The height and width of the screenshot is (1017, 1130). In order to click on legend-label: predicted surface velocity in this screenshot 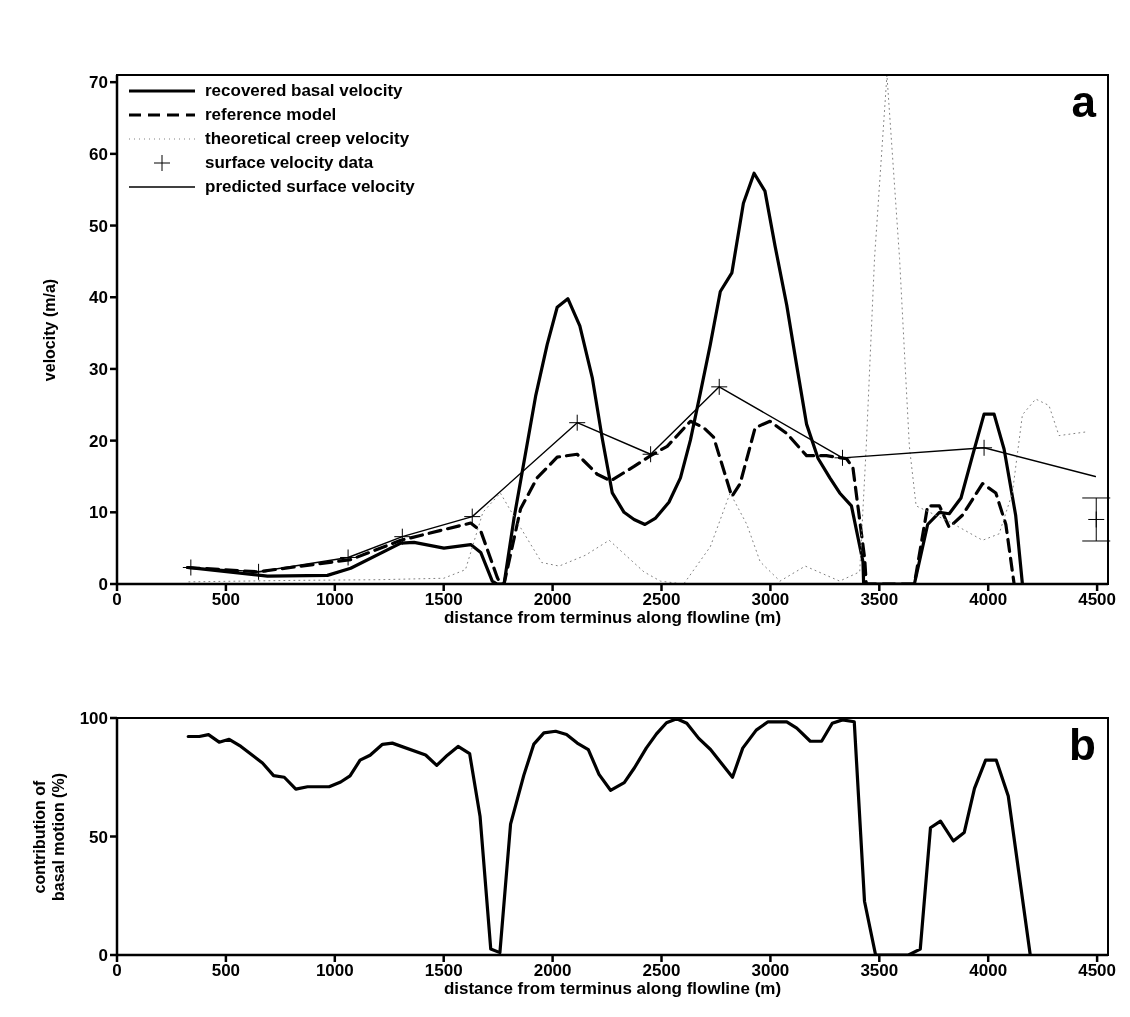, I will do `click(310, 187)`.